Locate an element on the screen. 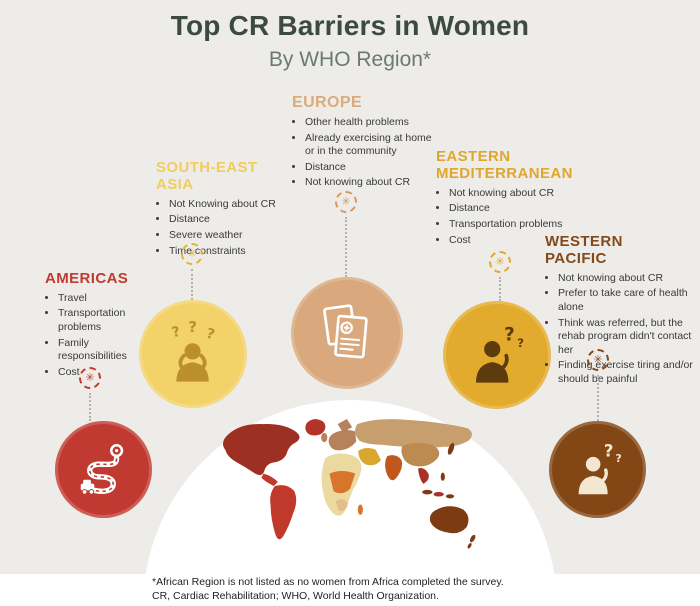 Image resolution: width=700 pixels, height=606 pixels. south-east-asia-circle: ? ? ? is located at coordinates (193, 354).